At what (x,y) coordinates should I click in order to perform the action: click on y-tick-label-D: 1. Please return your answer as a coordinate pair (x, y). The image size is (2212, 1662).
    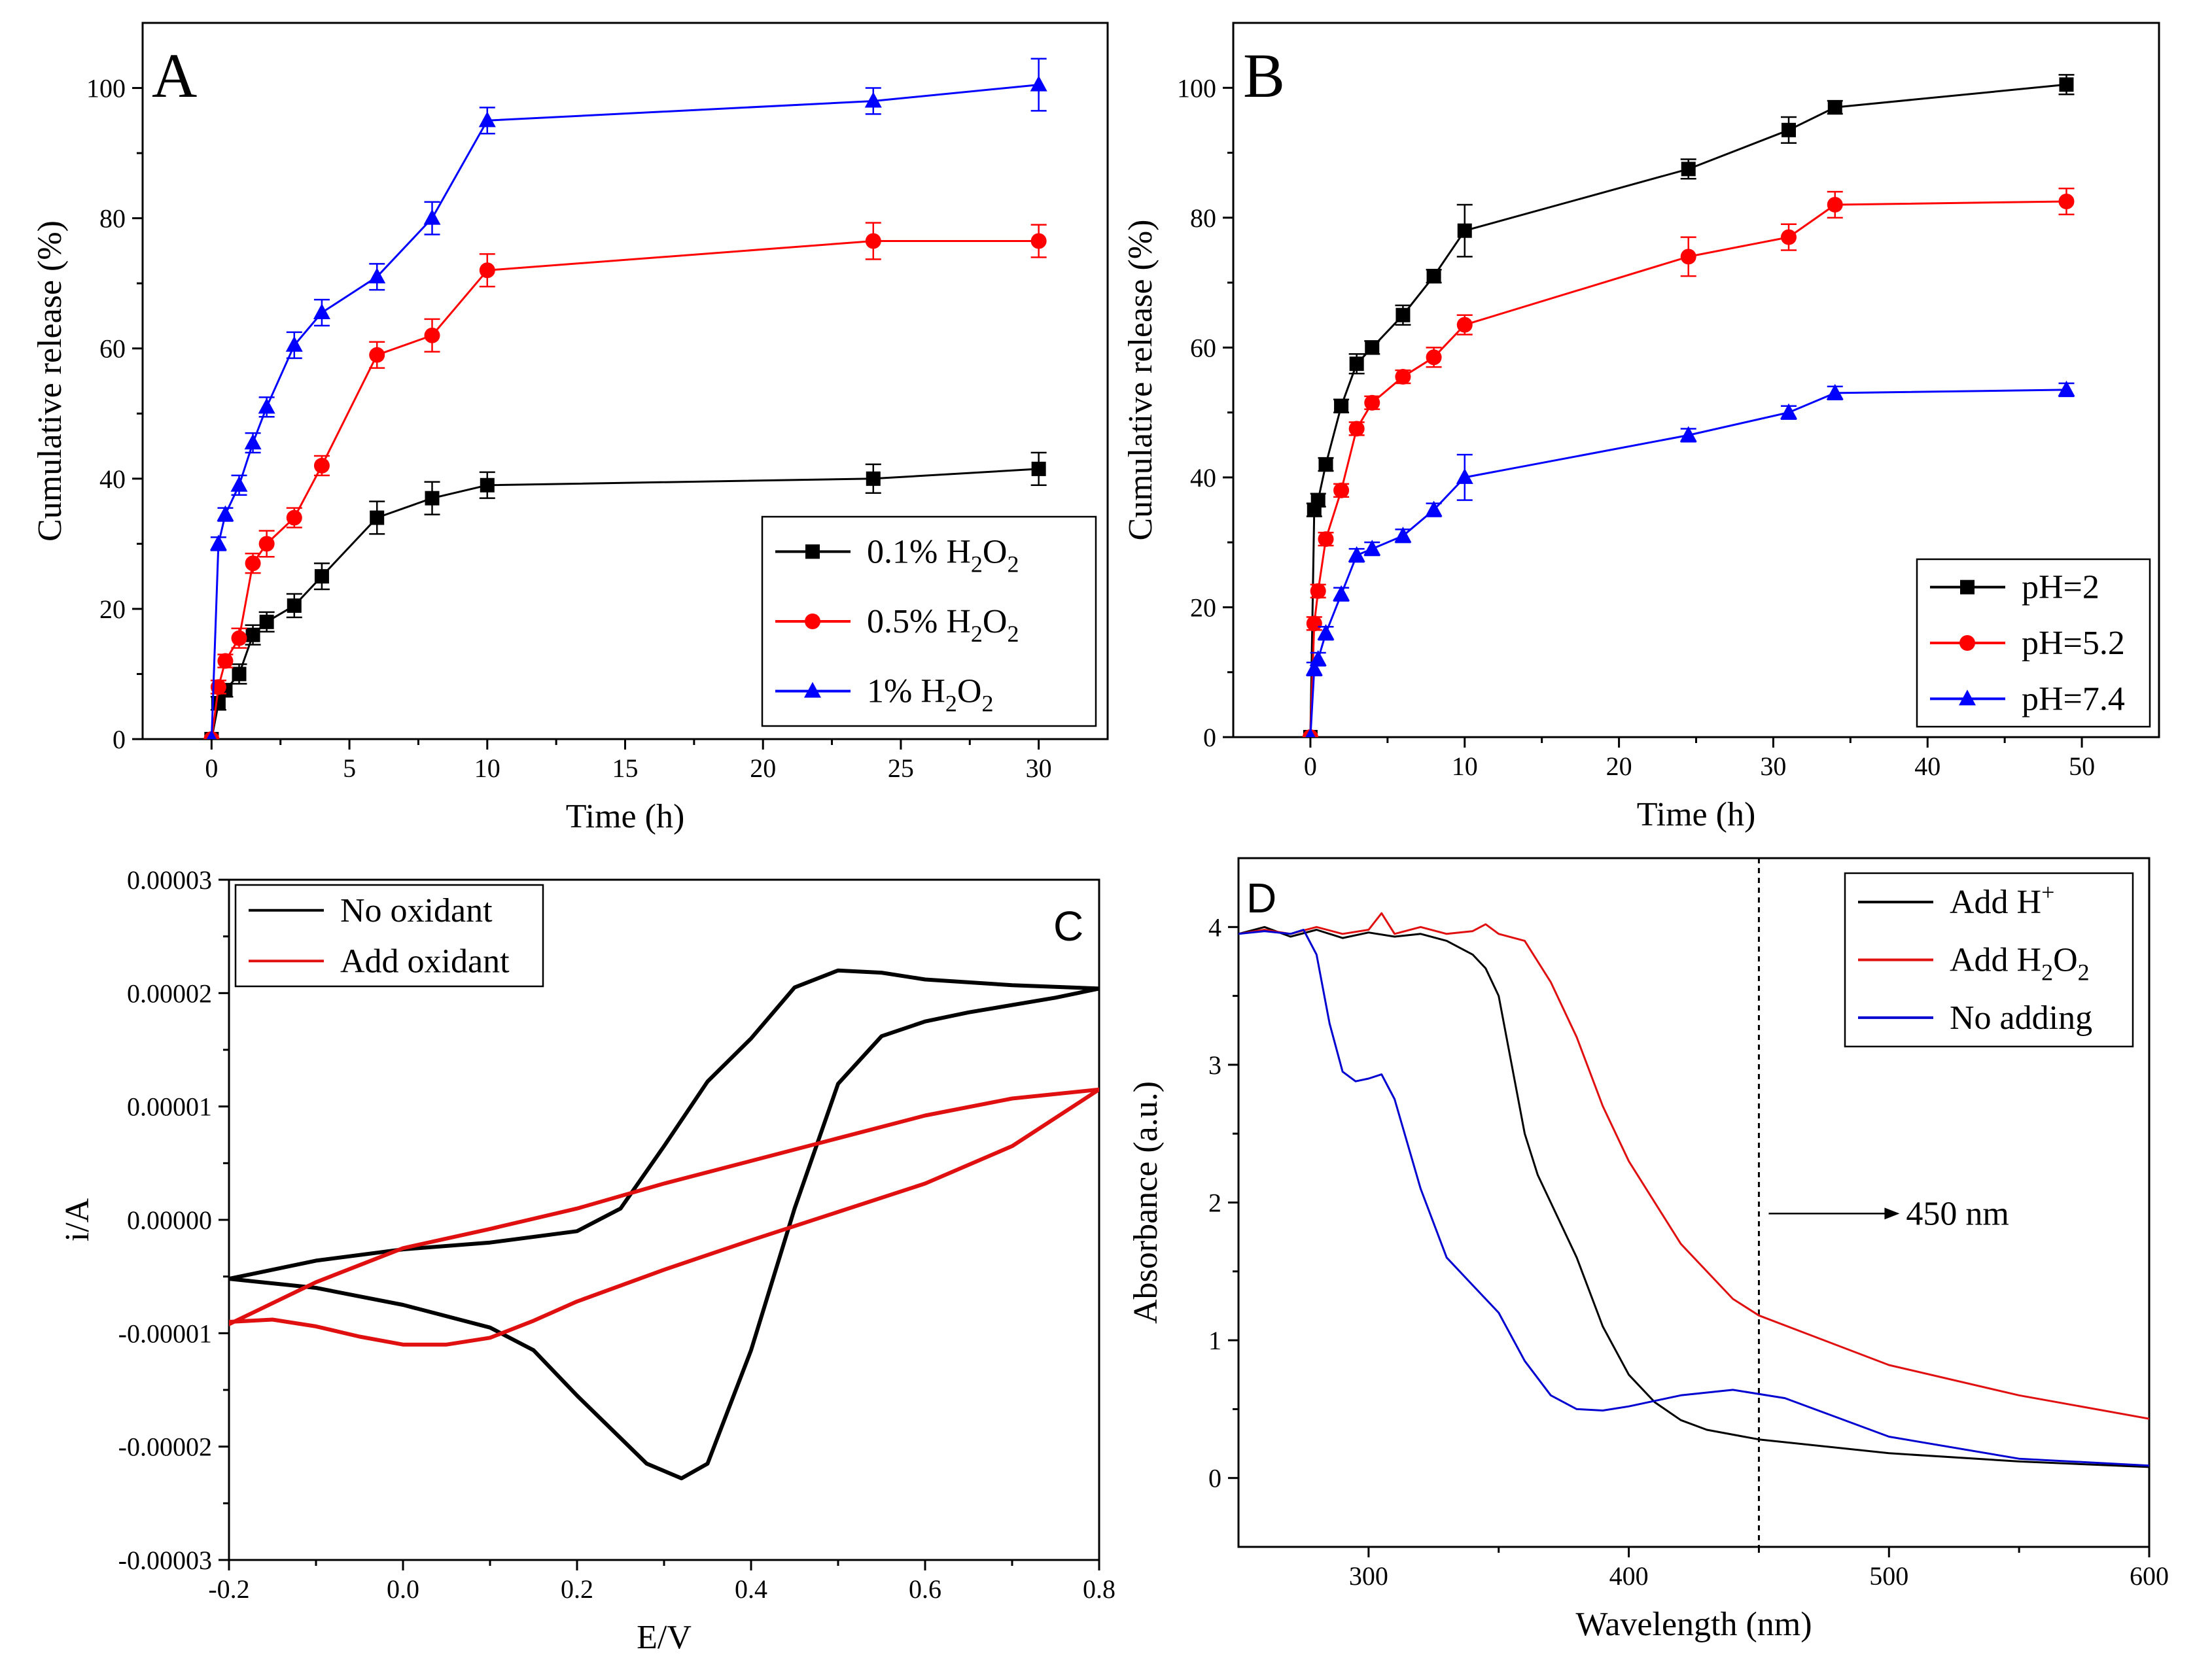
    Looking at the image, I should click on (1214, 1340).